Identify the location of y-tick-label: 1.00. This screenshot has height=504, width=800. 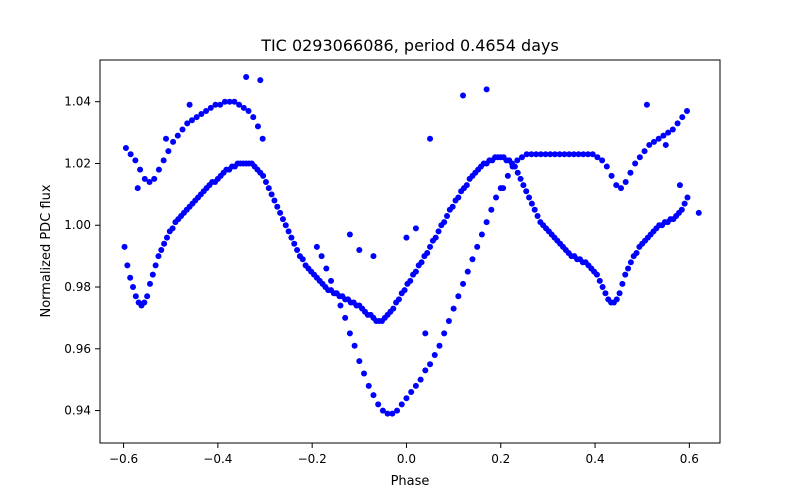
(77, 225).